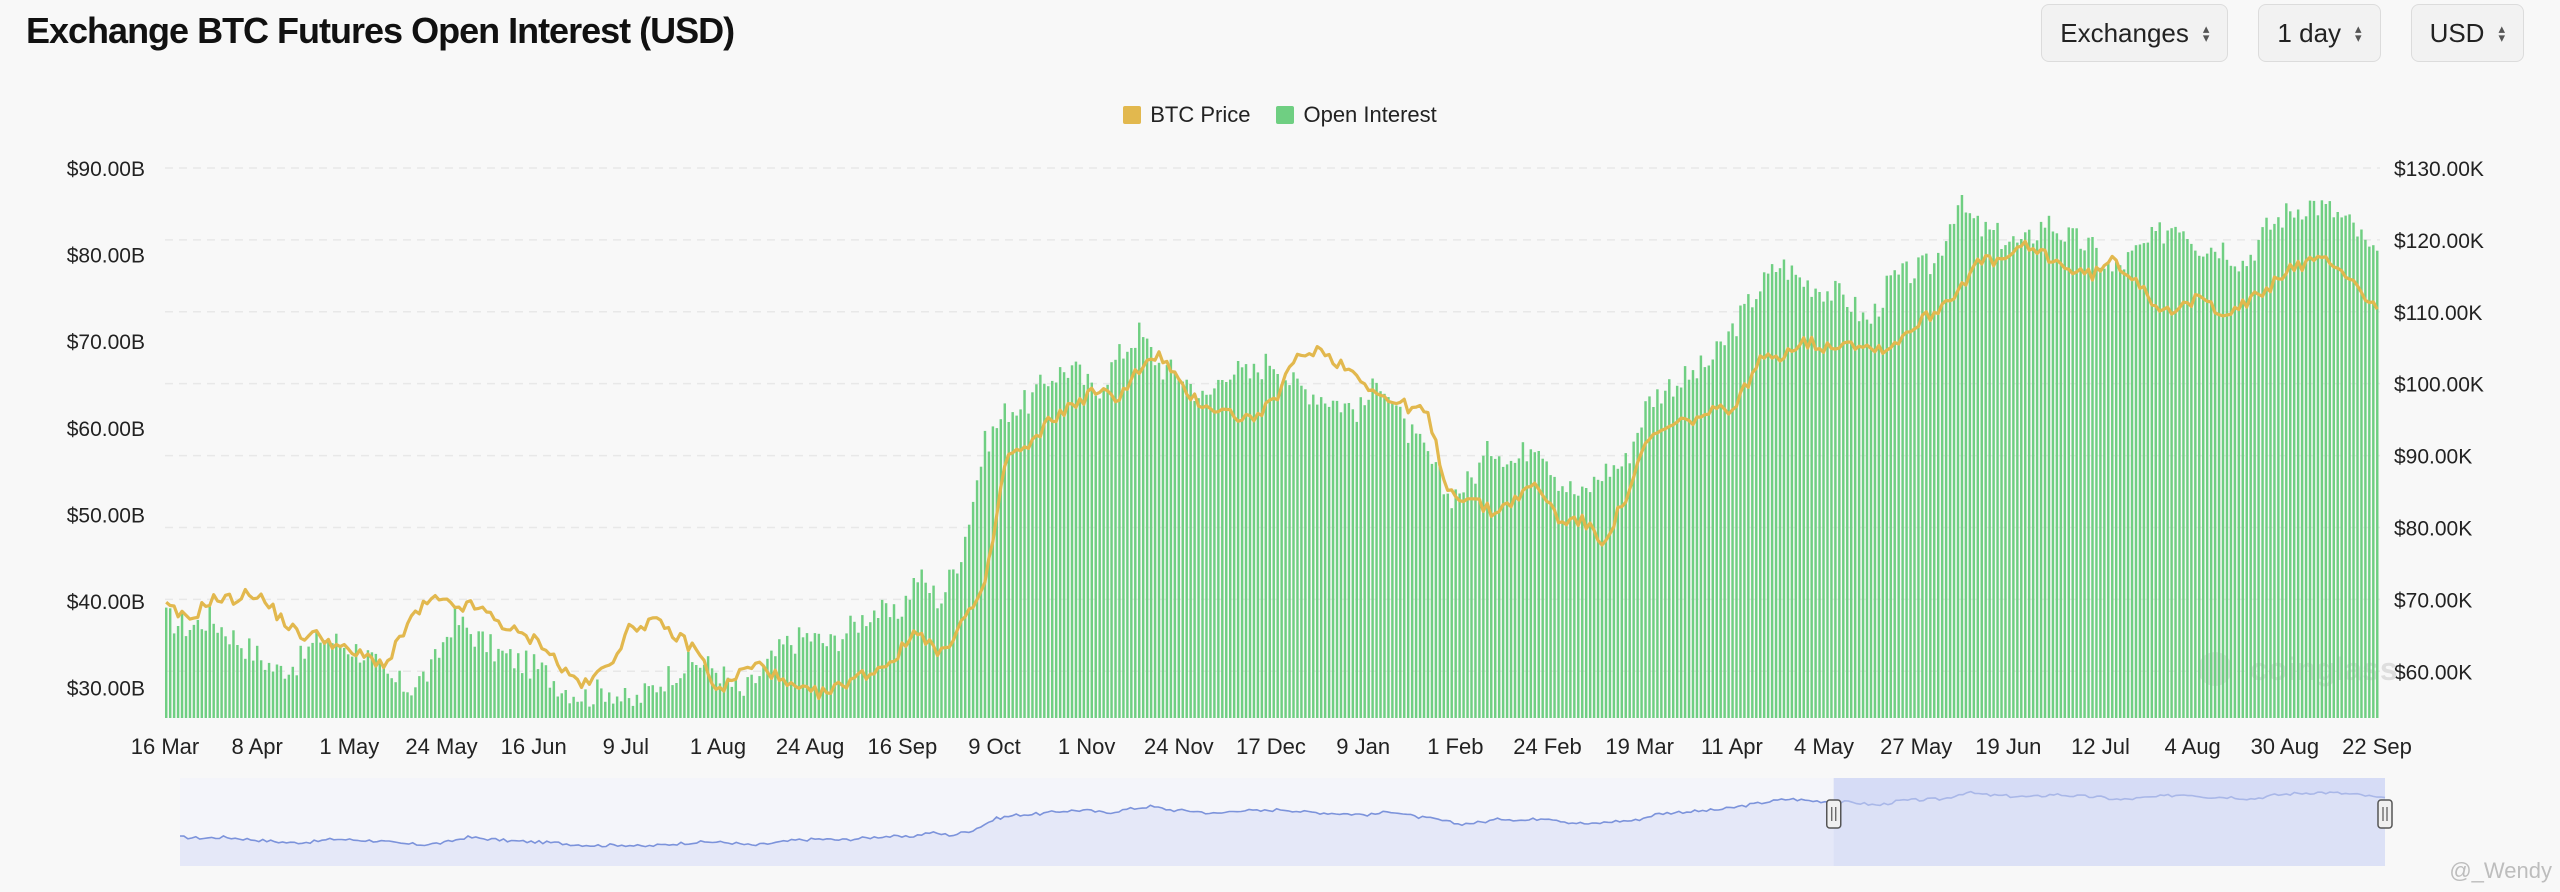 This screenshot has height=892, width=2560. Describe the element at coordinates (902, 746) in the screenshot. I see `x-tick-label: 16 Sep` at that location.